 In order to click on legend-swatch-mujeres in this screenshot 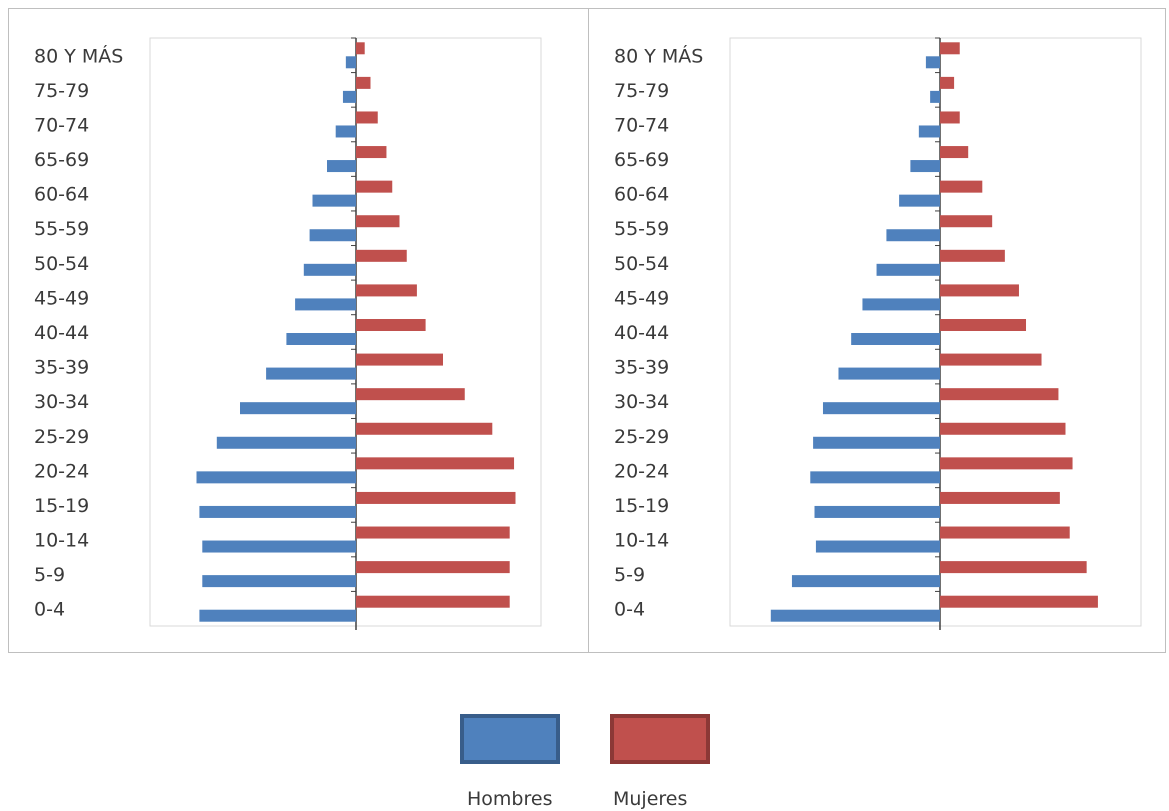, I will do `click(660, 739)`.